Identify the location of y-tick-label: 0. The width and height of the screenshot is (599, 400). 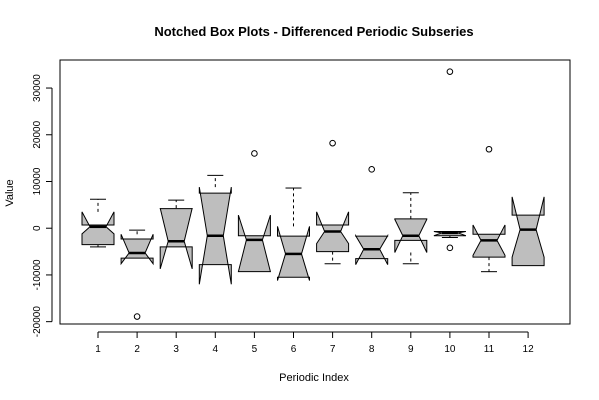
(37, 228).